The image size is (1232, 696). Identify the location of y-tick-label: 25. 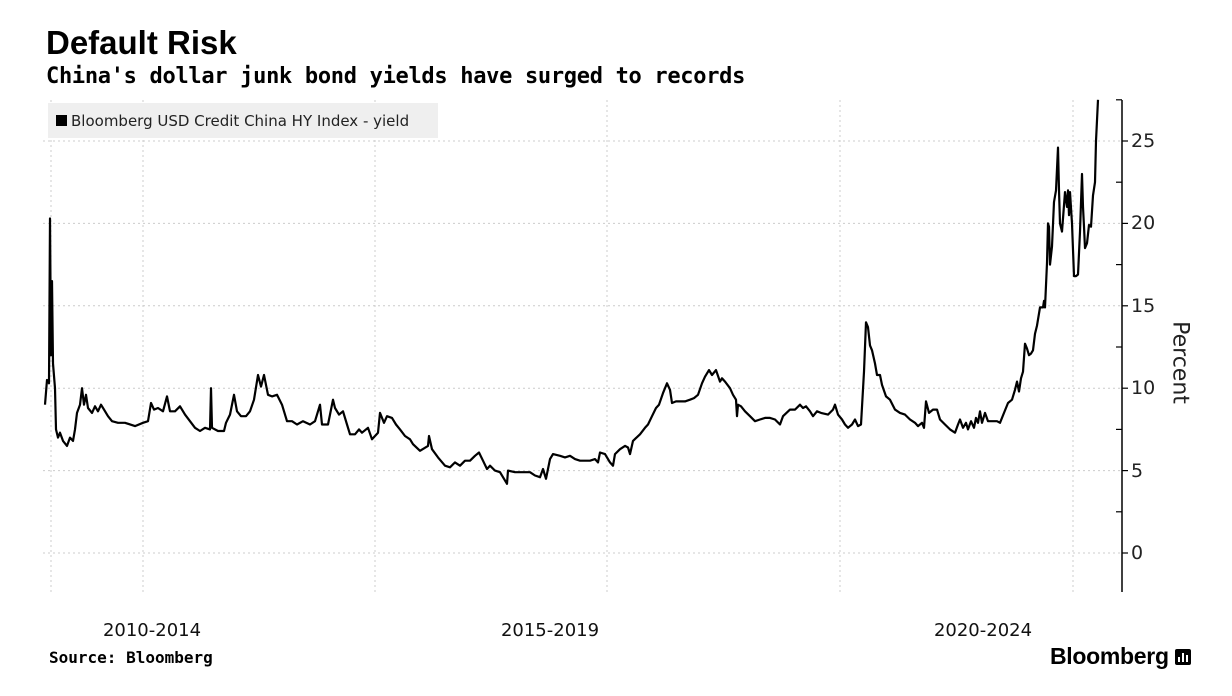
(1143, 141).